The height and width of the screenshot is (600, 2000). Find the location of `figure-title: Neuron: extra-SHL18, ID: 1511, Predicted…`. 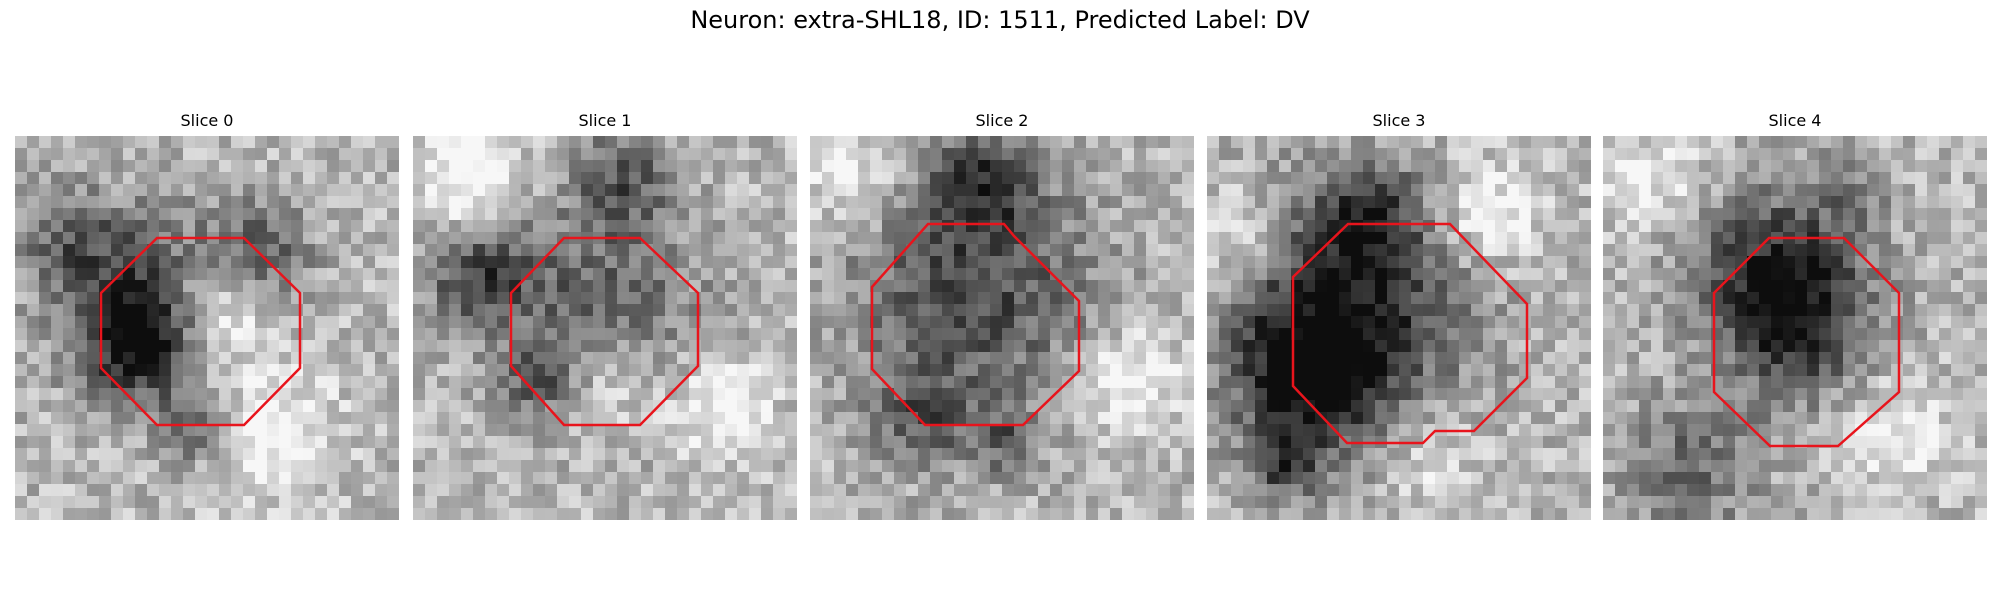

figure-title: Neuron: extra-SHL18, ID: 1511, Predicted… is located at coordinates (1000, 20).